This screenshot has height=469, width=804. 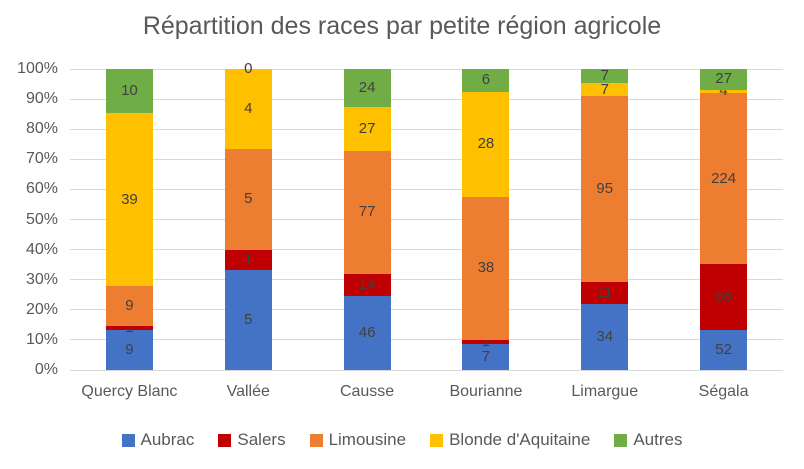 I want to click on y-tick-label: 10%, so click(x=41, y=339).